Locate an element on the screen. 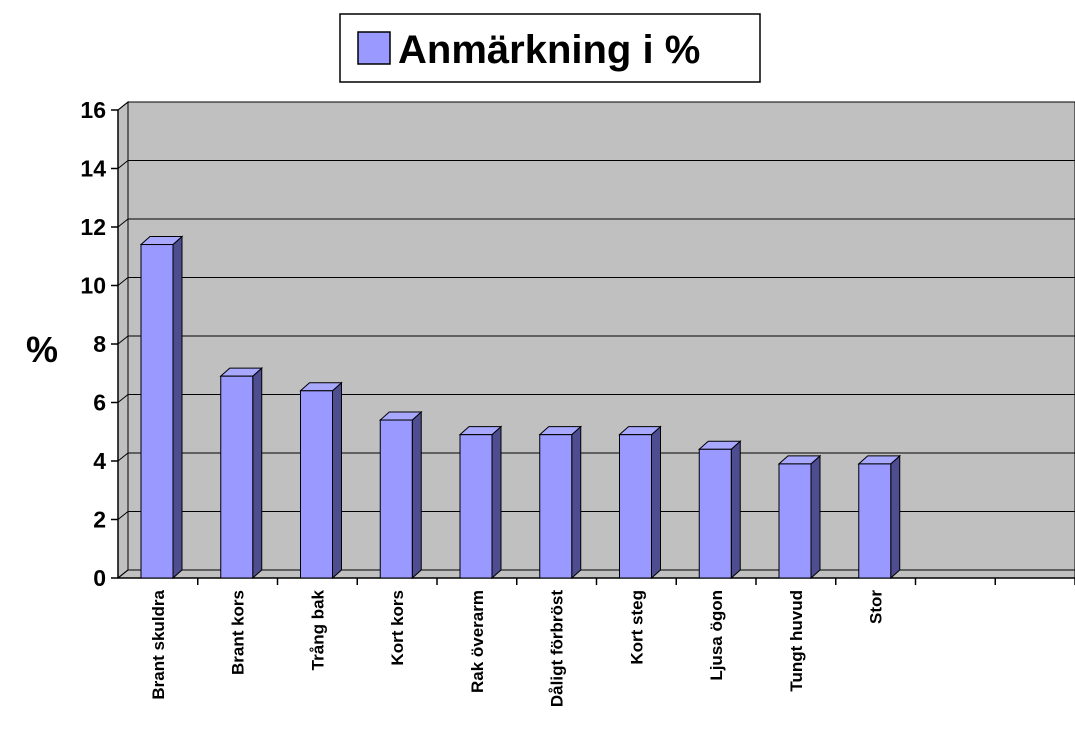 The height and width of the screenshot is (742, 1075). x-tick-label: Trång bak is located at coordinates (317, 629).